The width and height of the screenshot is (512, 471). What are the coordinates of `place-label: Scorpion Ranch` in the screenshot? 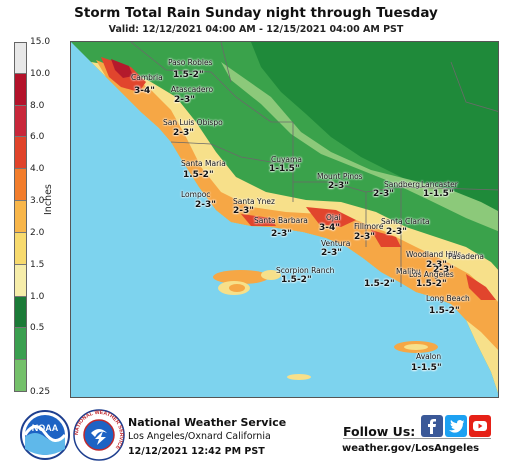 It's located at (305, 270).